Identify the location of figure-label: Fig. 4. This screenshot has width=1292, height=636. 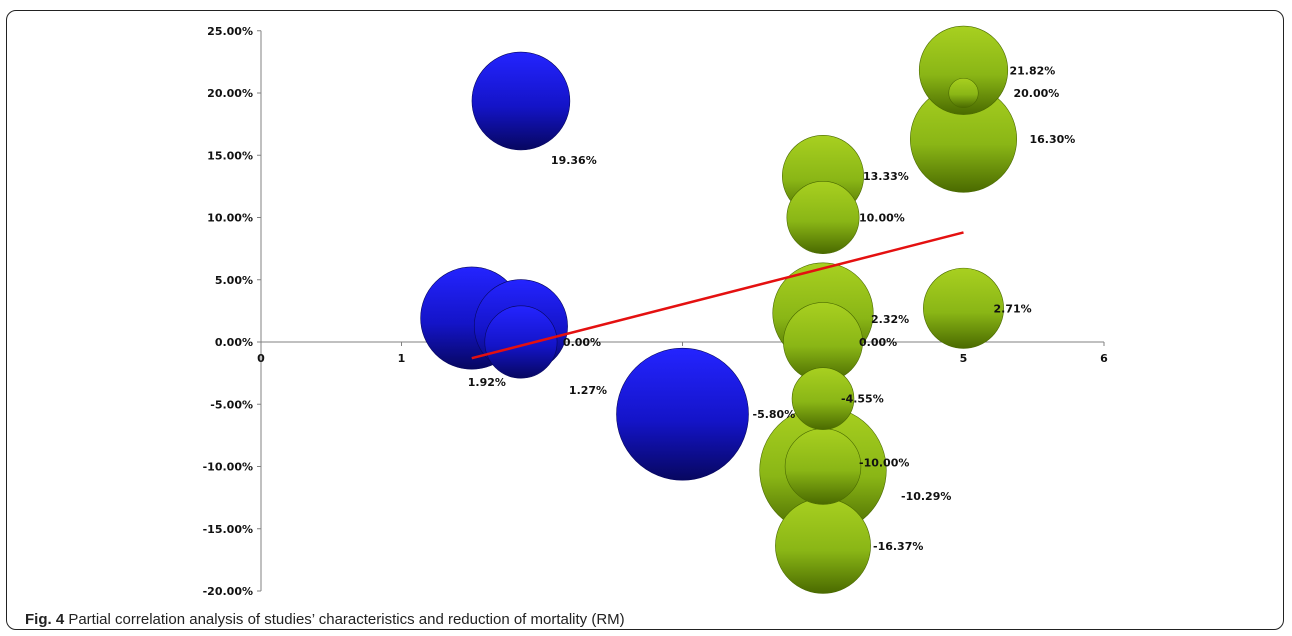
(45, 619).